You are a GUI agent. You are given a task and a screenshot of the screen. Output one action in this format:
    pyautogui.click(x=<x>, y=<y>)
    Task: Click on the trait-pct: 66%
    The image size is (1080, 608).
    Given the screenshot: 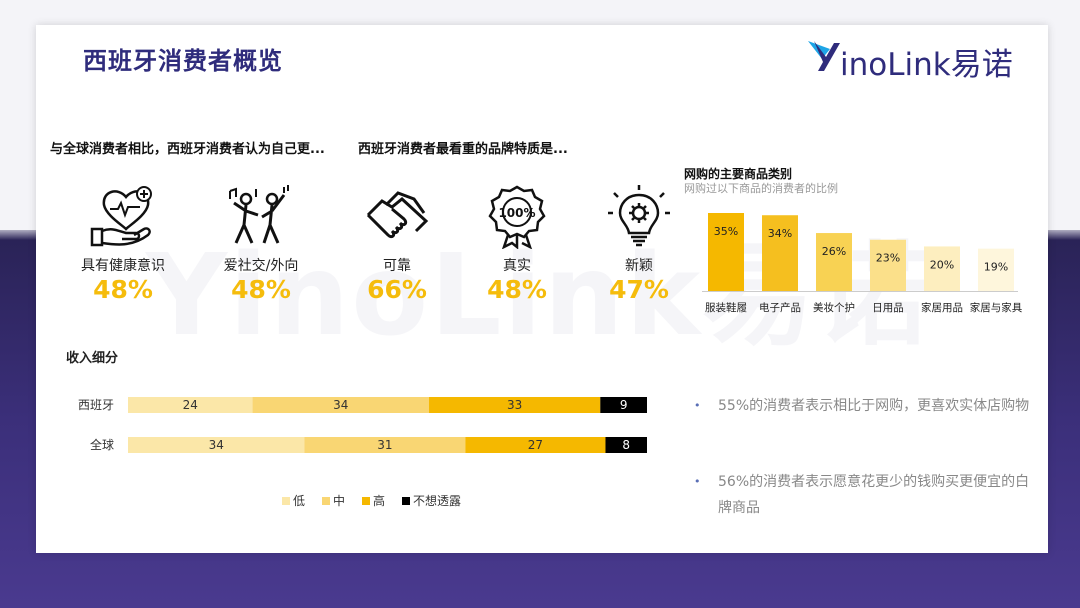 What is the action you would take?
    pyautogui.click(x=397, y=289)
    